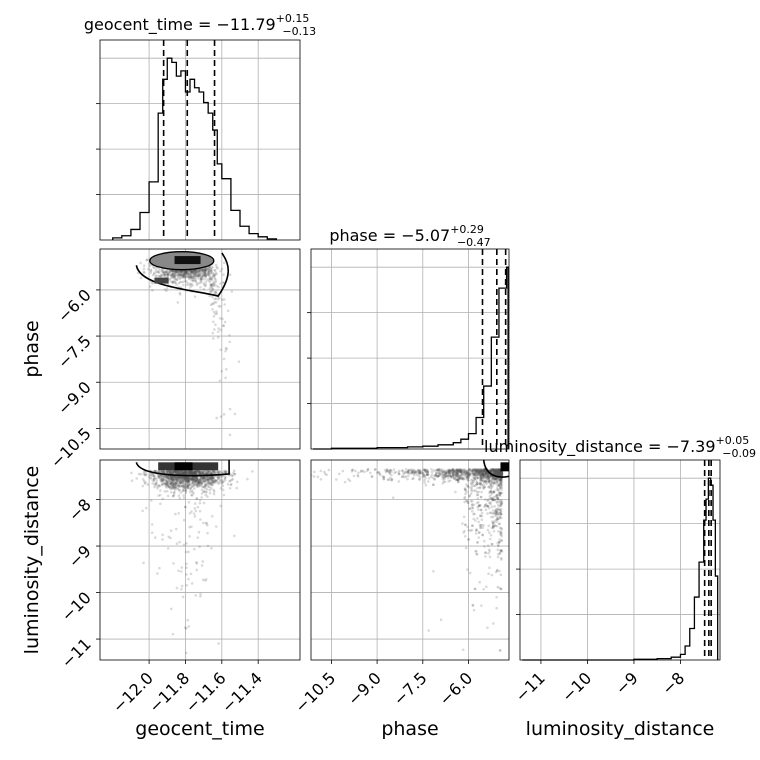  Describe the element at coordinates (576, 686) in the screenshot. I see `x-tick-label-luminosity_distance: −10` at that location.